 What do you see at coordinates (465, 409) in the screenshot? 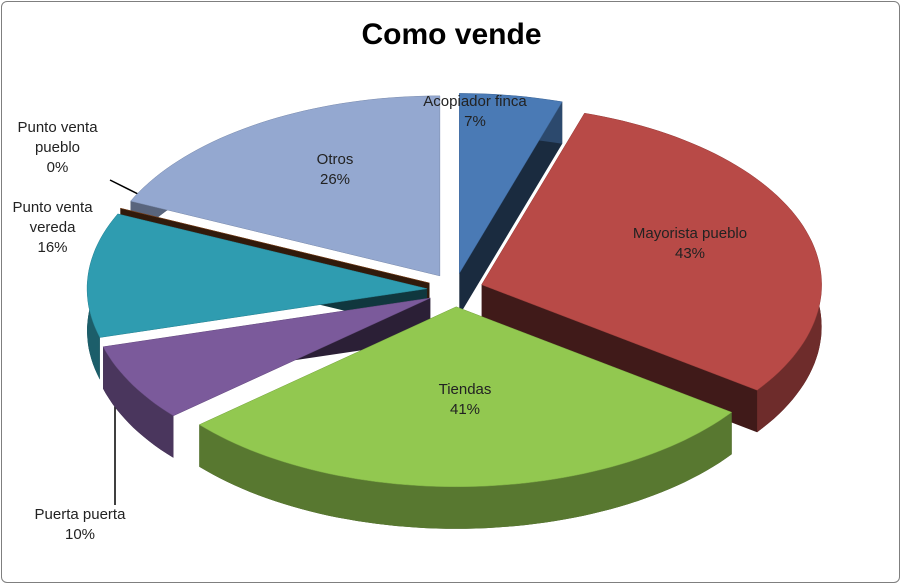
I see `label-value: 41%` at bounding box center [465, 409].